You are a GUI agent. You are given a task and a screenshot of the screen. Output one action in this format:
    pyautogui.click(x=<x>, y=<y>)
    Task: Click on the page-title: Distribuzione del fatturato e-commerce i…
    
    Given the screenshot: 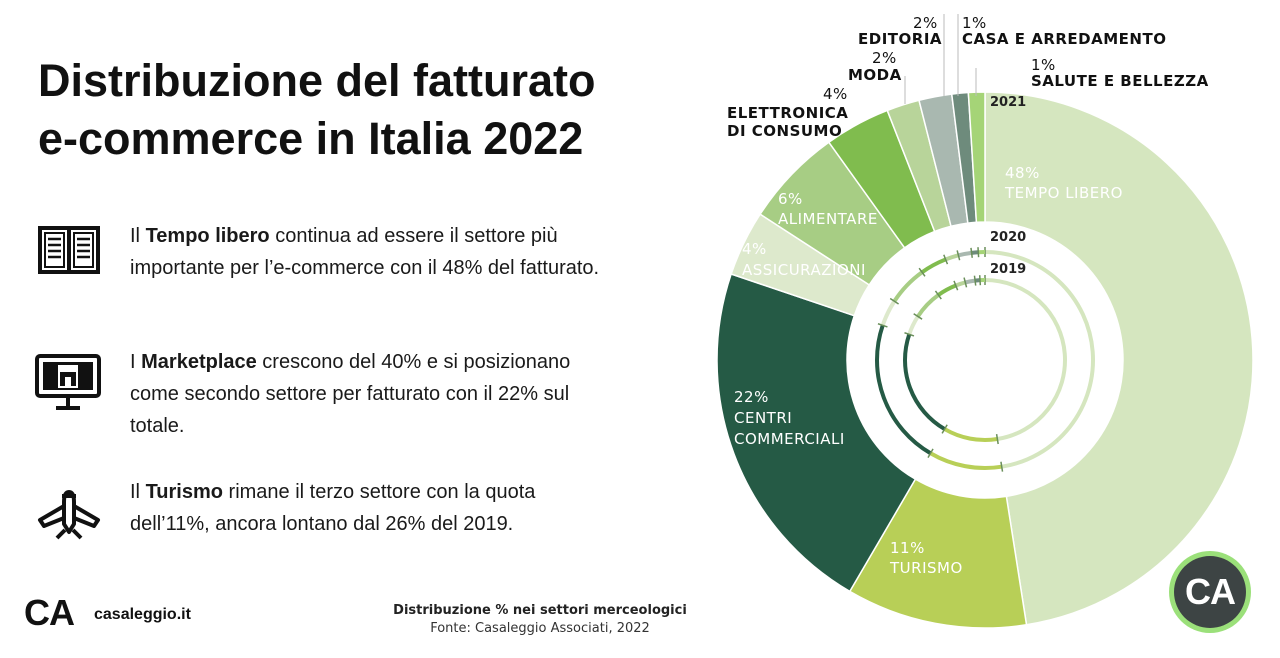 What is the action you would take?
    pyautogui.click(x=368, y=110)
    